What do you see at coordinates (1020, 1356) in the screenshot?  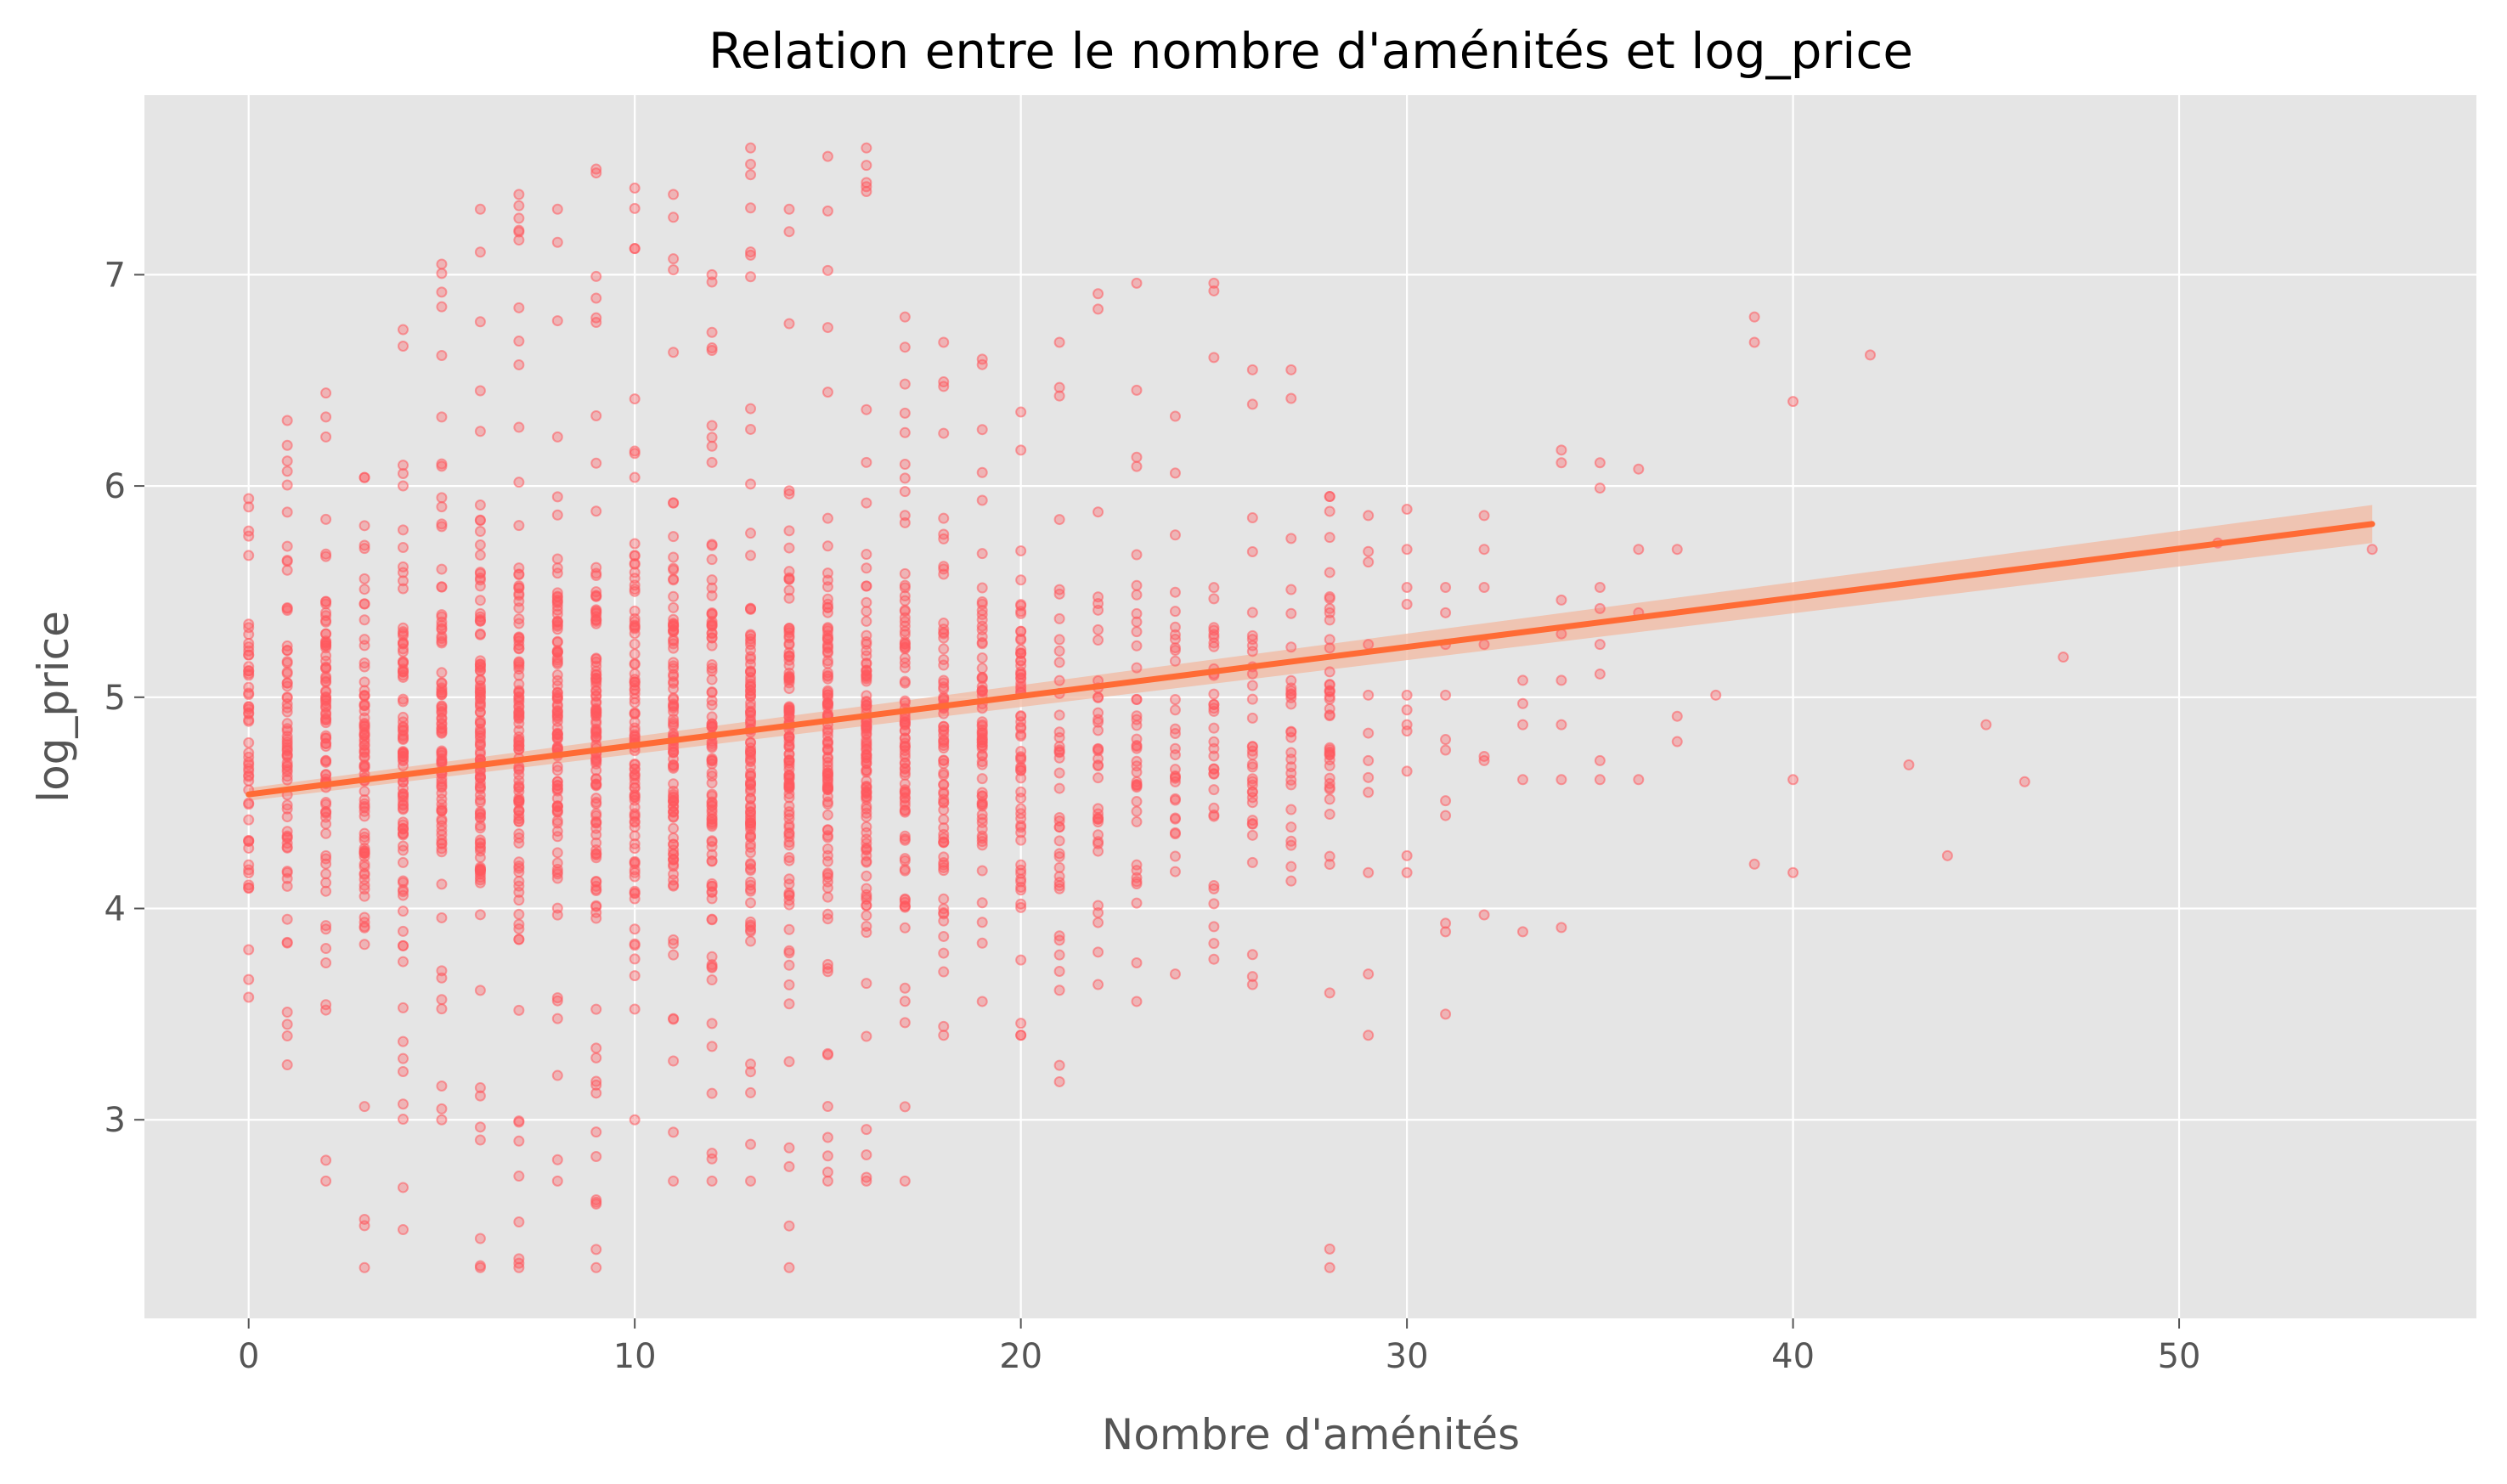 I see `x-tick-label: 20` at bounding box center [1020, 1356].